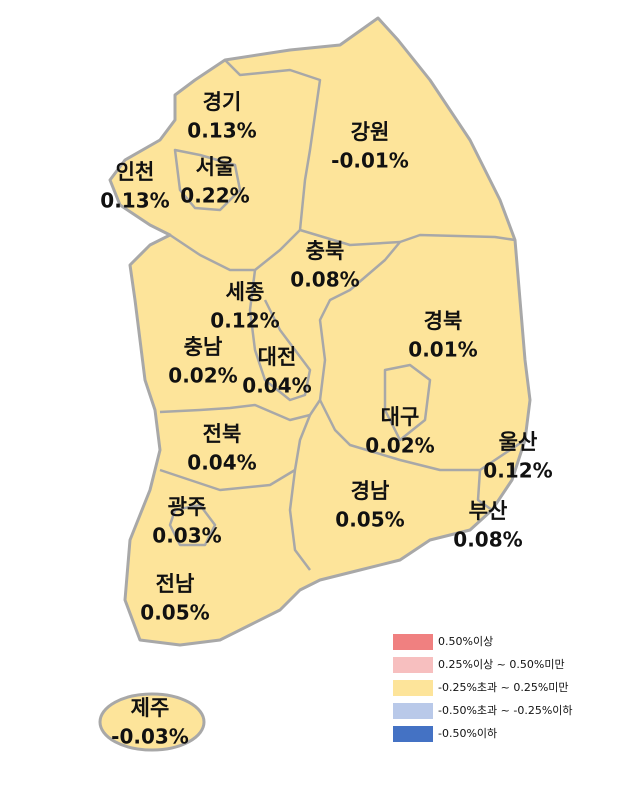 The height and width of the screenshot is (789, 639). What do you see at coordinates (370, 161) in the screenshot?
I see `region-change: -0.01%` at bounding box center [370, 161].